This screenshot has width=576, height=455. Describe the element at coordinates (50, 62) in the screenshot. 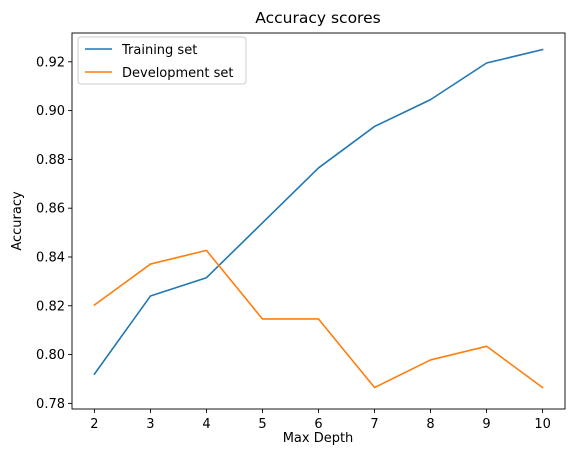

I see `y-tick-label: 0.92` at that location.